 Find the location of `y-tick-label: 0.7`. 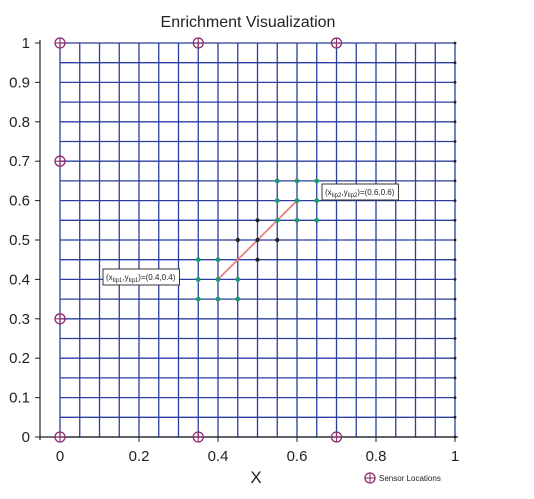

y-tick-label: 0.7 is located at coordinates (19, 161).